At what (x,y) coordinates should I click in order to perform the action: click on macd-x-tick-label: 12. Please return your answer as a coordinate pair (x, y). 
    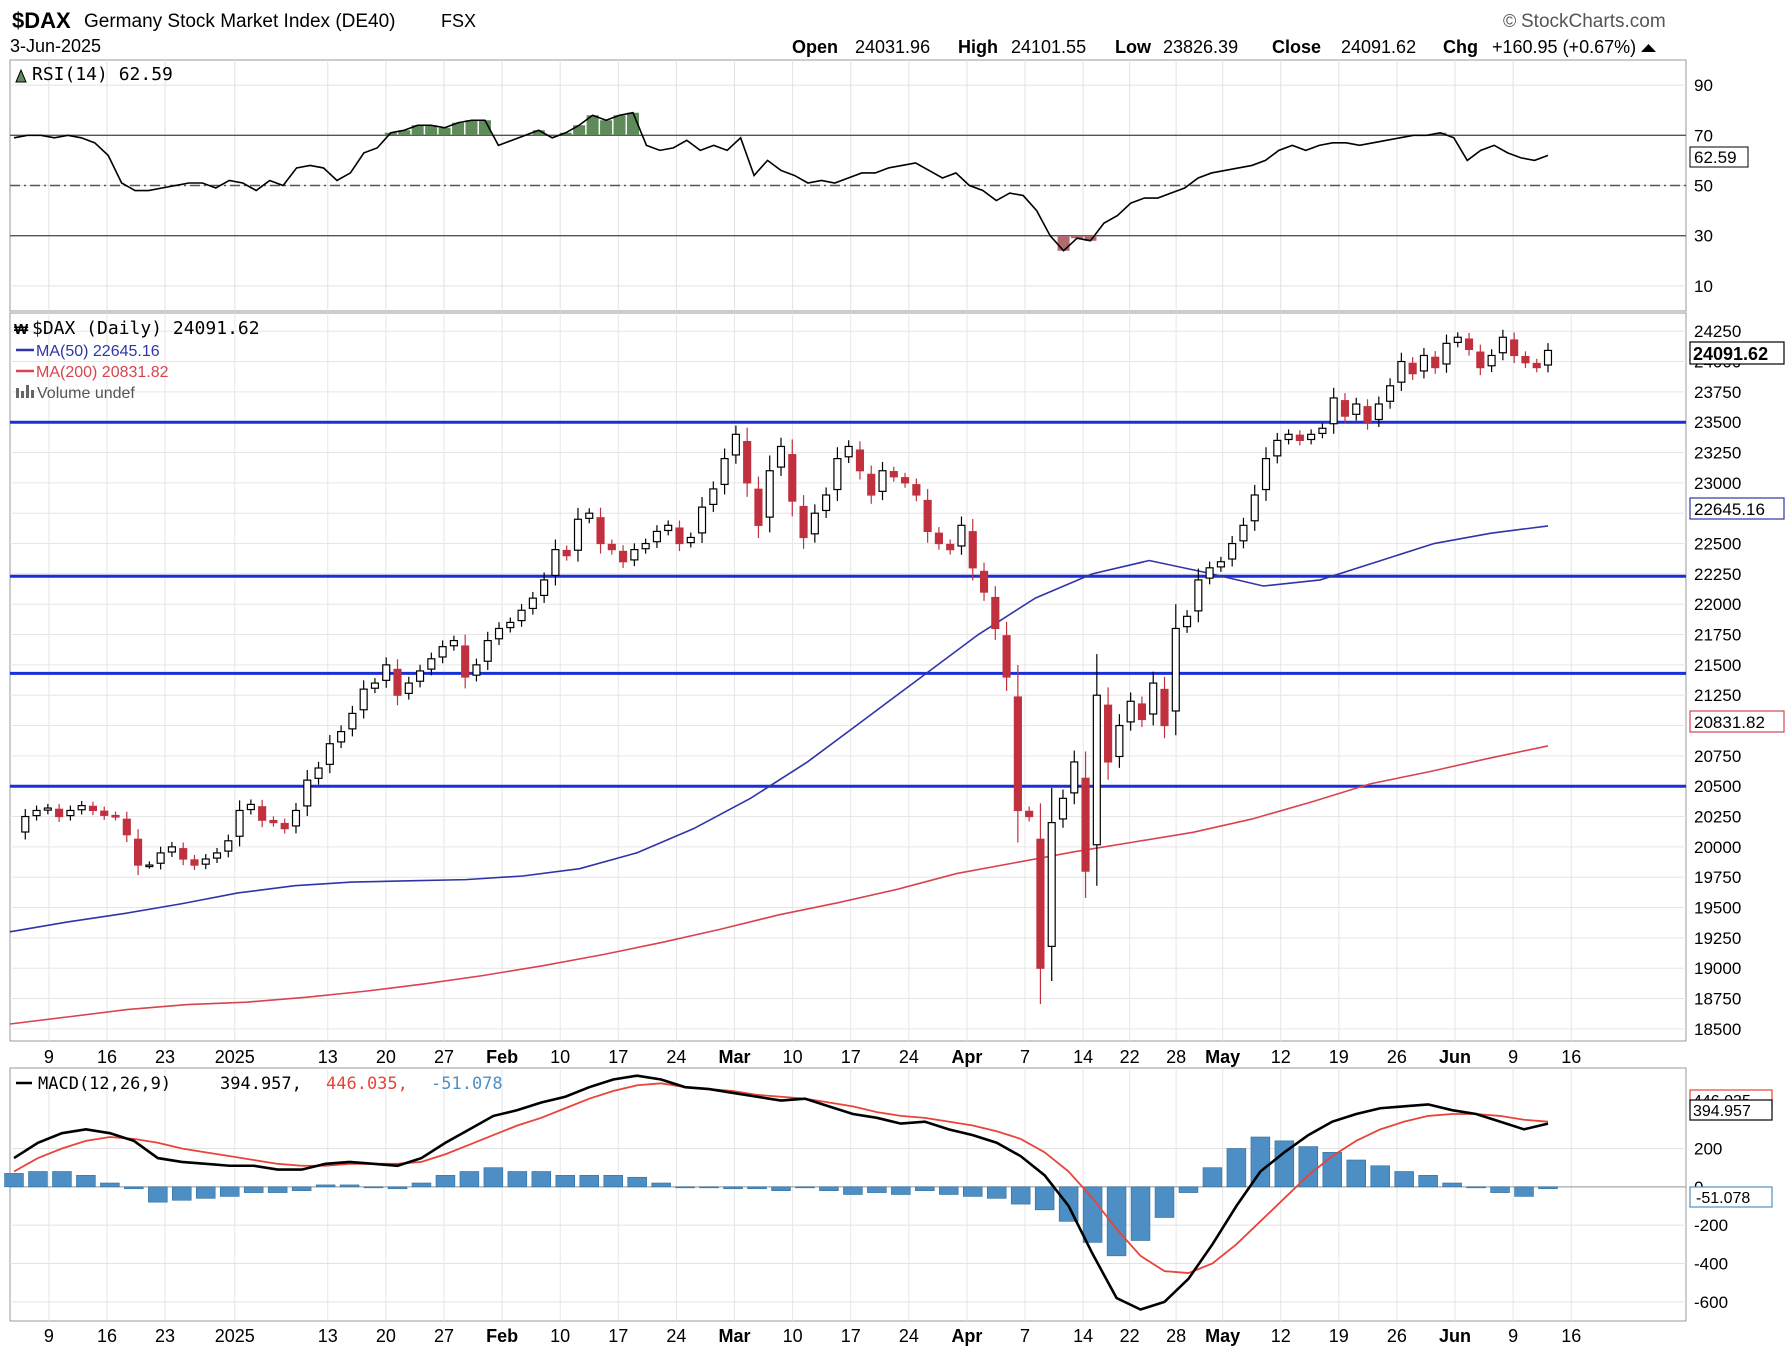
    Looking at the image, I should click on (1281, 1336).